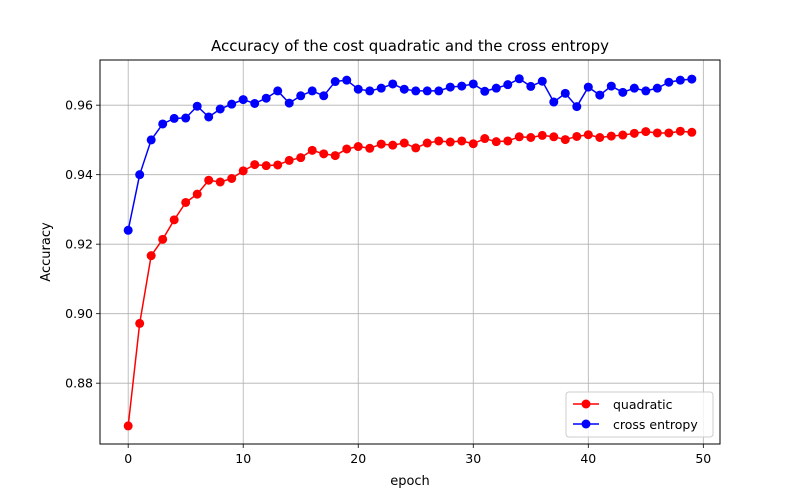 This screenshot has height=500, width=800. Describe the element at coordinates (417, 455) in the screenshot. I see `x-axis: 0 10 20 30 40 50` at that location.